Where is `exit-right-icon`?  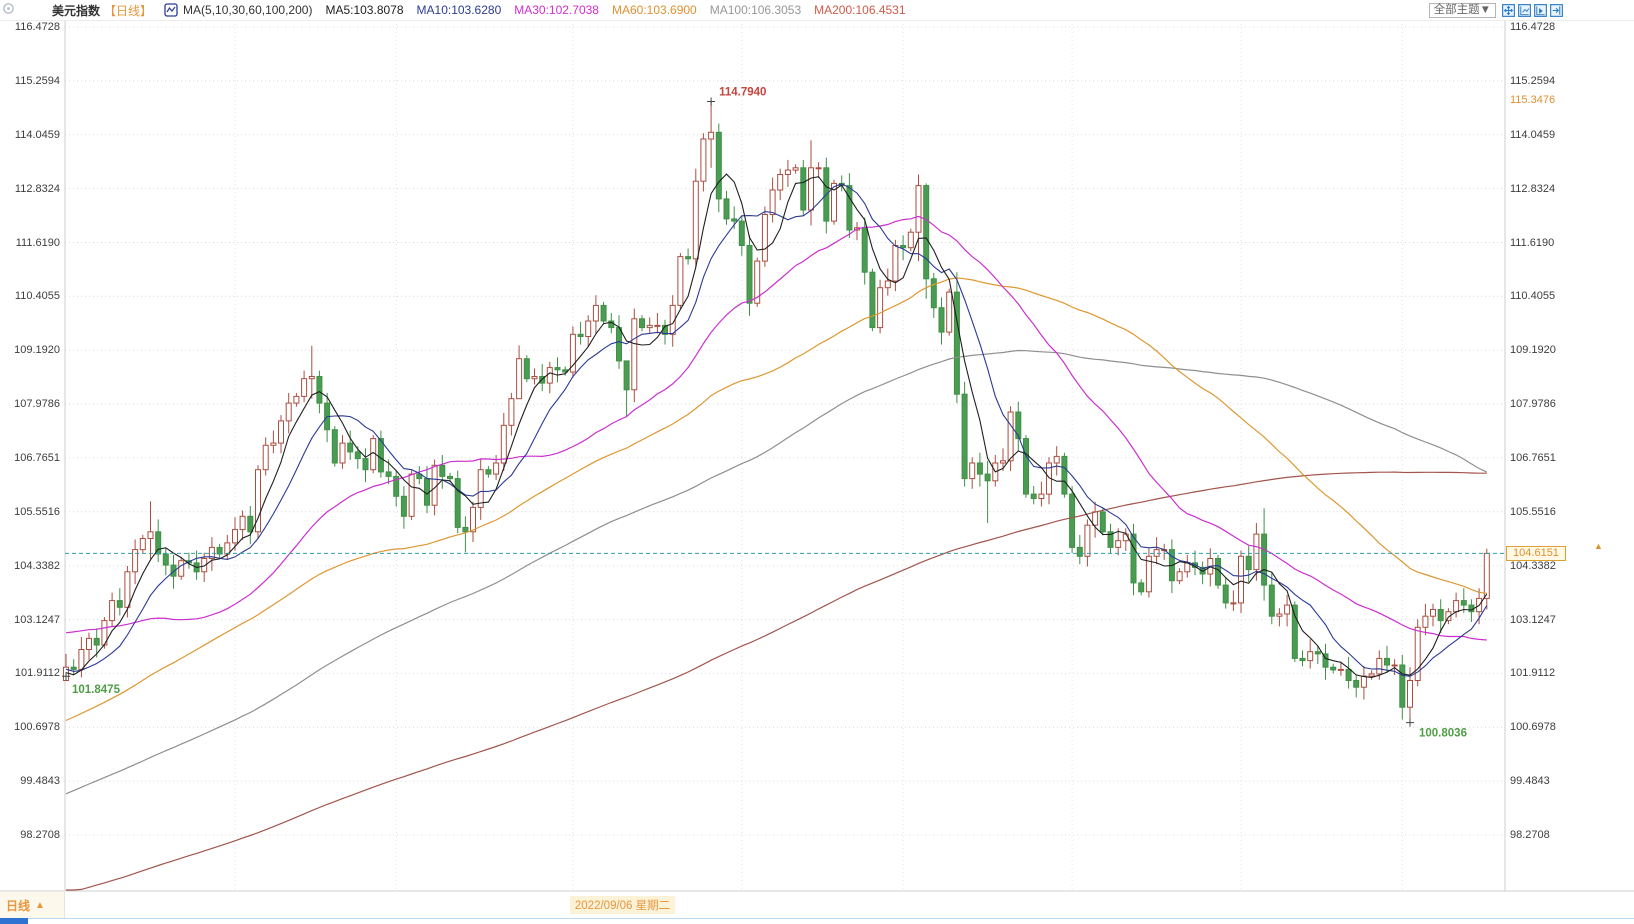
exit-right-icon is located at coordinates (1556, 10).